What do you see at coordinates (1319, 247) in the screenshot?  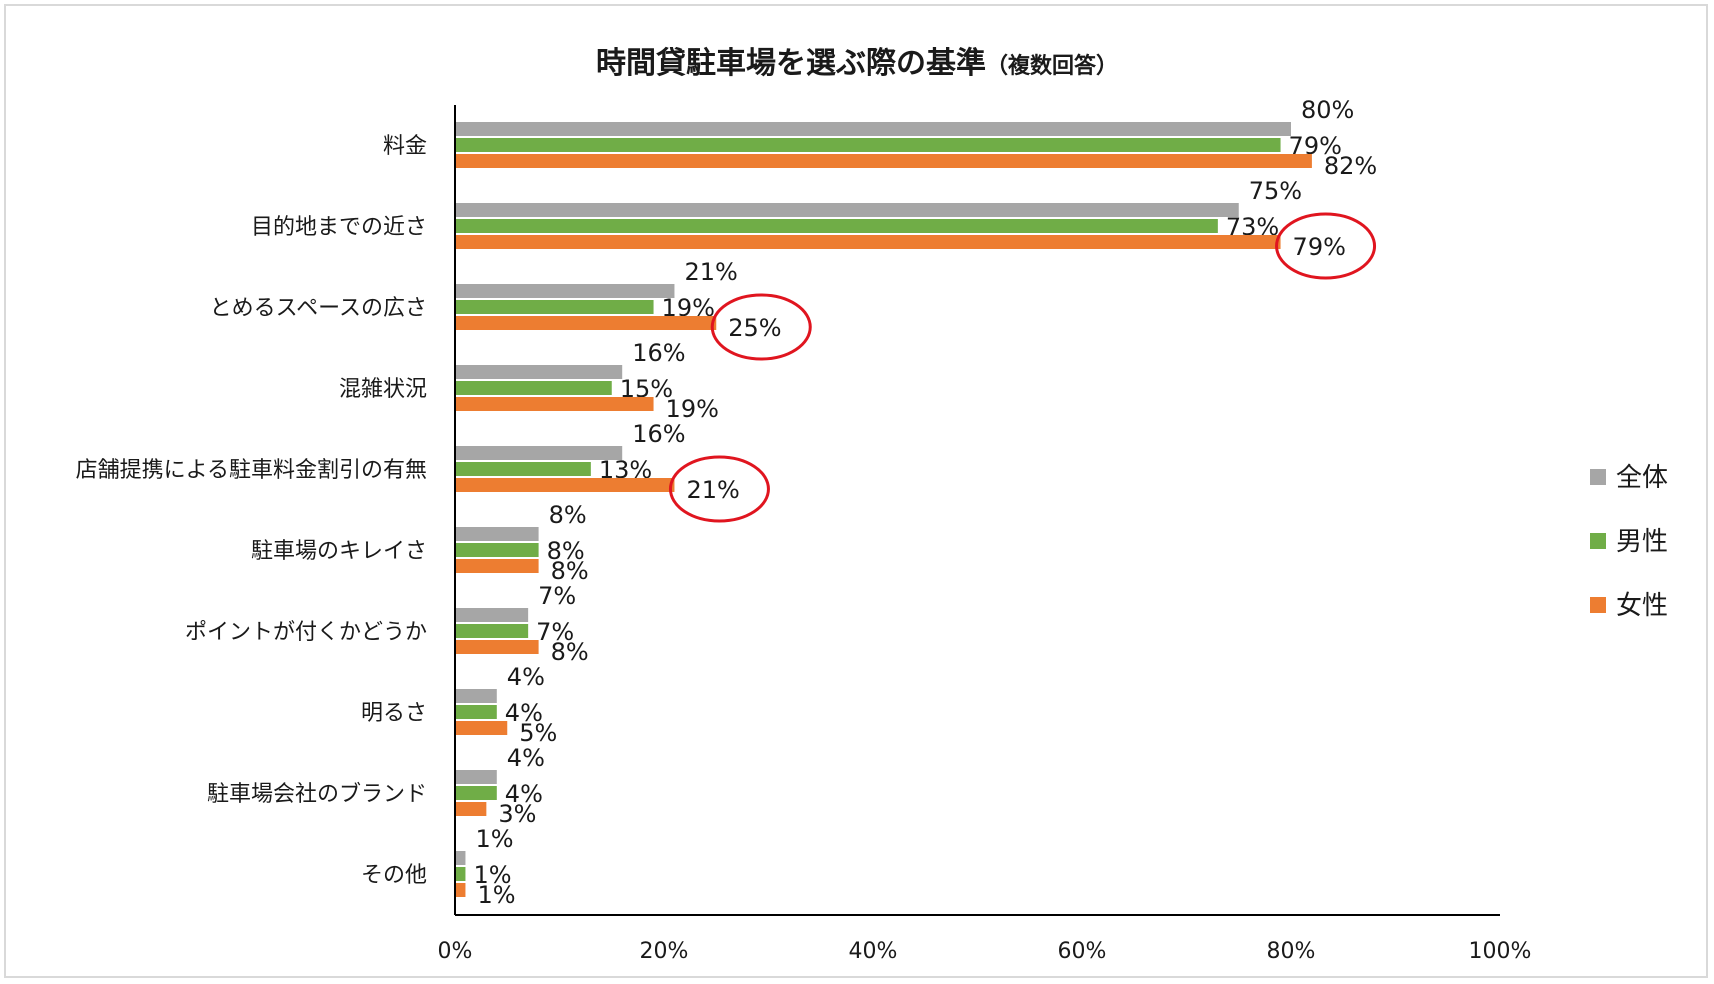 I see `data-label: 79%` at bounding box center [1319, 247].